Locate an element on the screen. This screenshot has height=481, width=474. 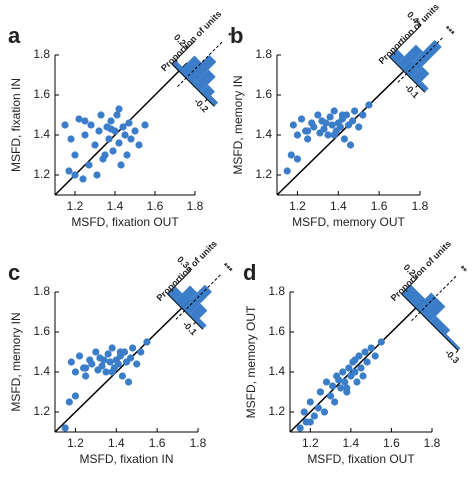
identity-line is located at coordinates (344, 129).